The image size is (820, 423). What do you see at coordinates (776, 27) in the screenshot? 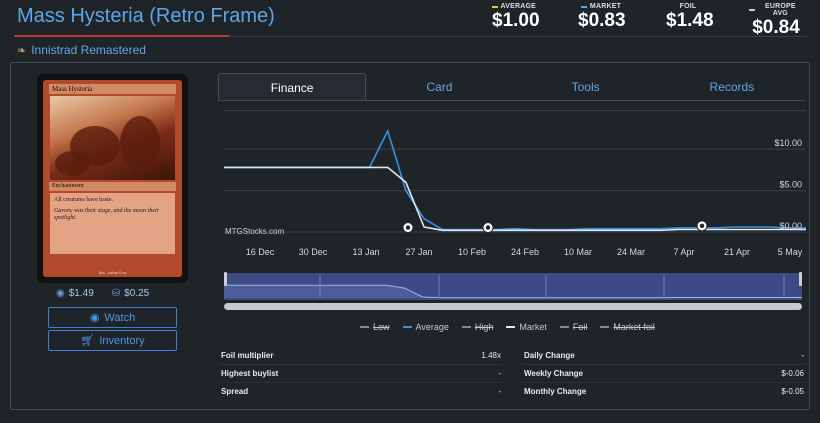
I see `price-value: $0.84` at bounding box center [776, 27].